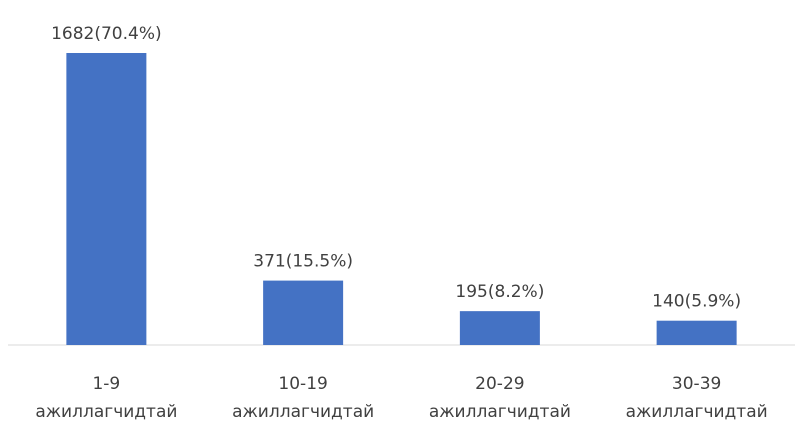 This screenshot has height=424, width=795. Describe the element at coordinates (303, 398) in the screenshot. I see `x-tick-label: 10-19 ажиллагчидтай` at that location.